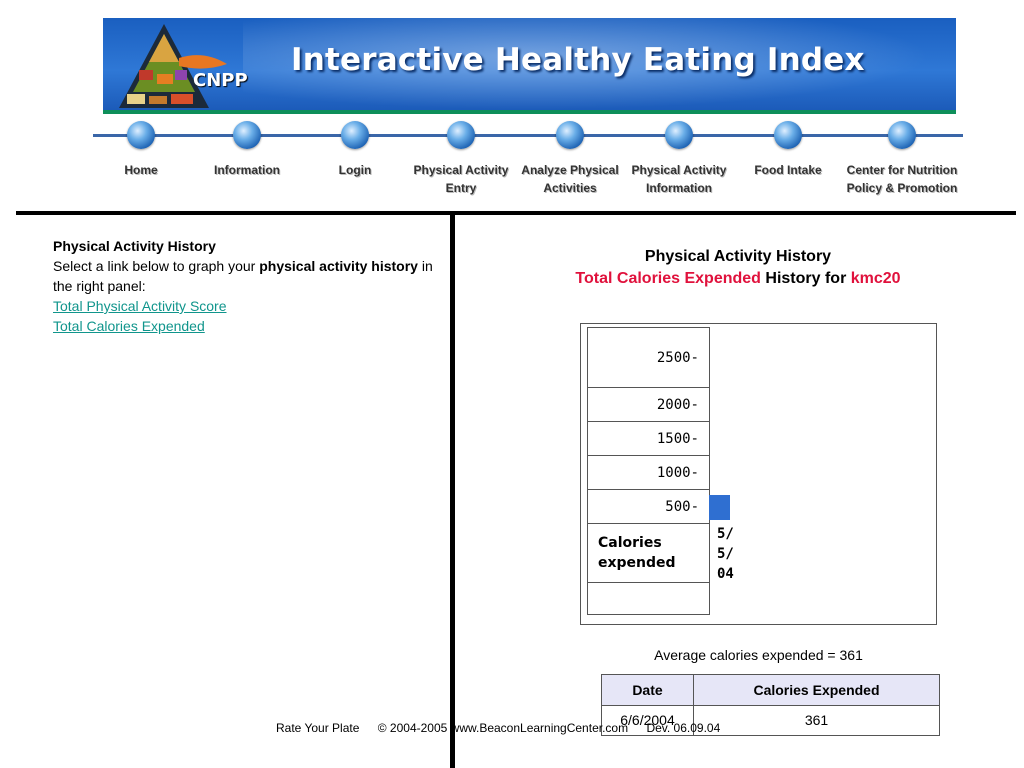  Describe the element at coordinates (461, 179) in the screenshot. I see `nav-label: Physical Activity Entry` at that location.